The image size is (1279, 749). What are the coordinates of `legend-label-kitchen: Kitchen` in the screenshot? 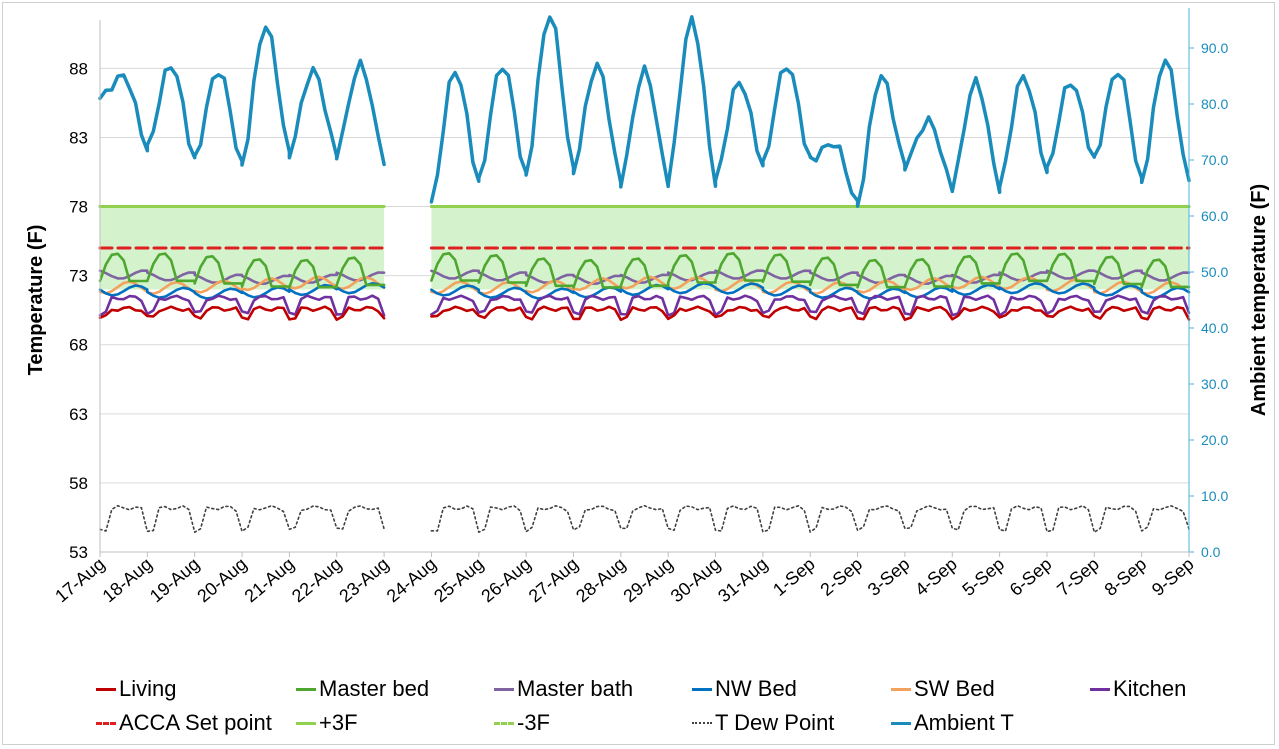 It's located at (1150, 688).